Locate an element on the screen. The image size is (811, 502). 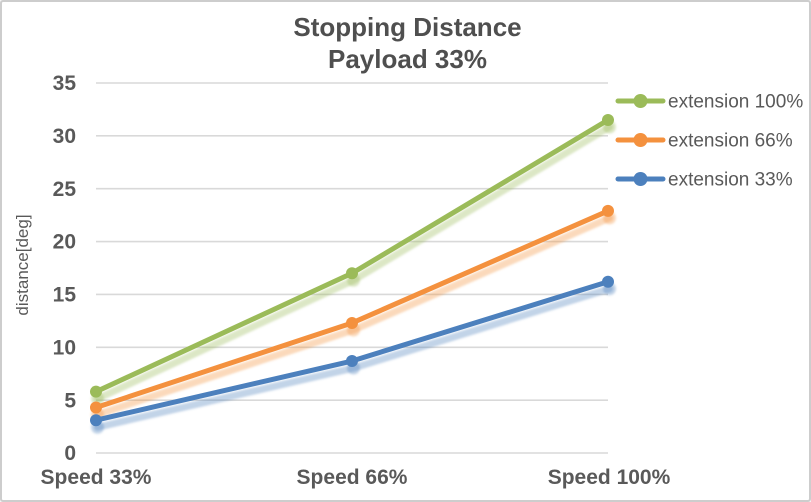
chart-title-line2: Payload 33% is located at coordinates (407, 59).